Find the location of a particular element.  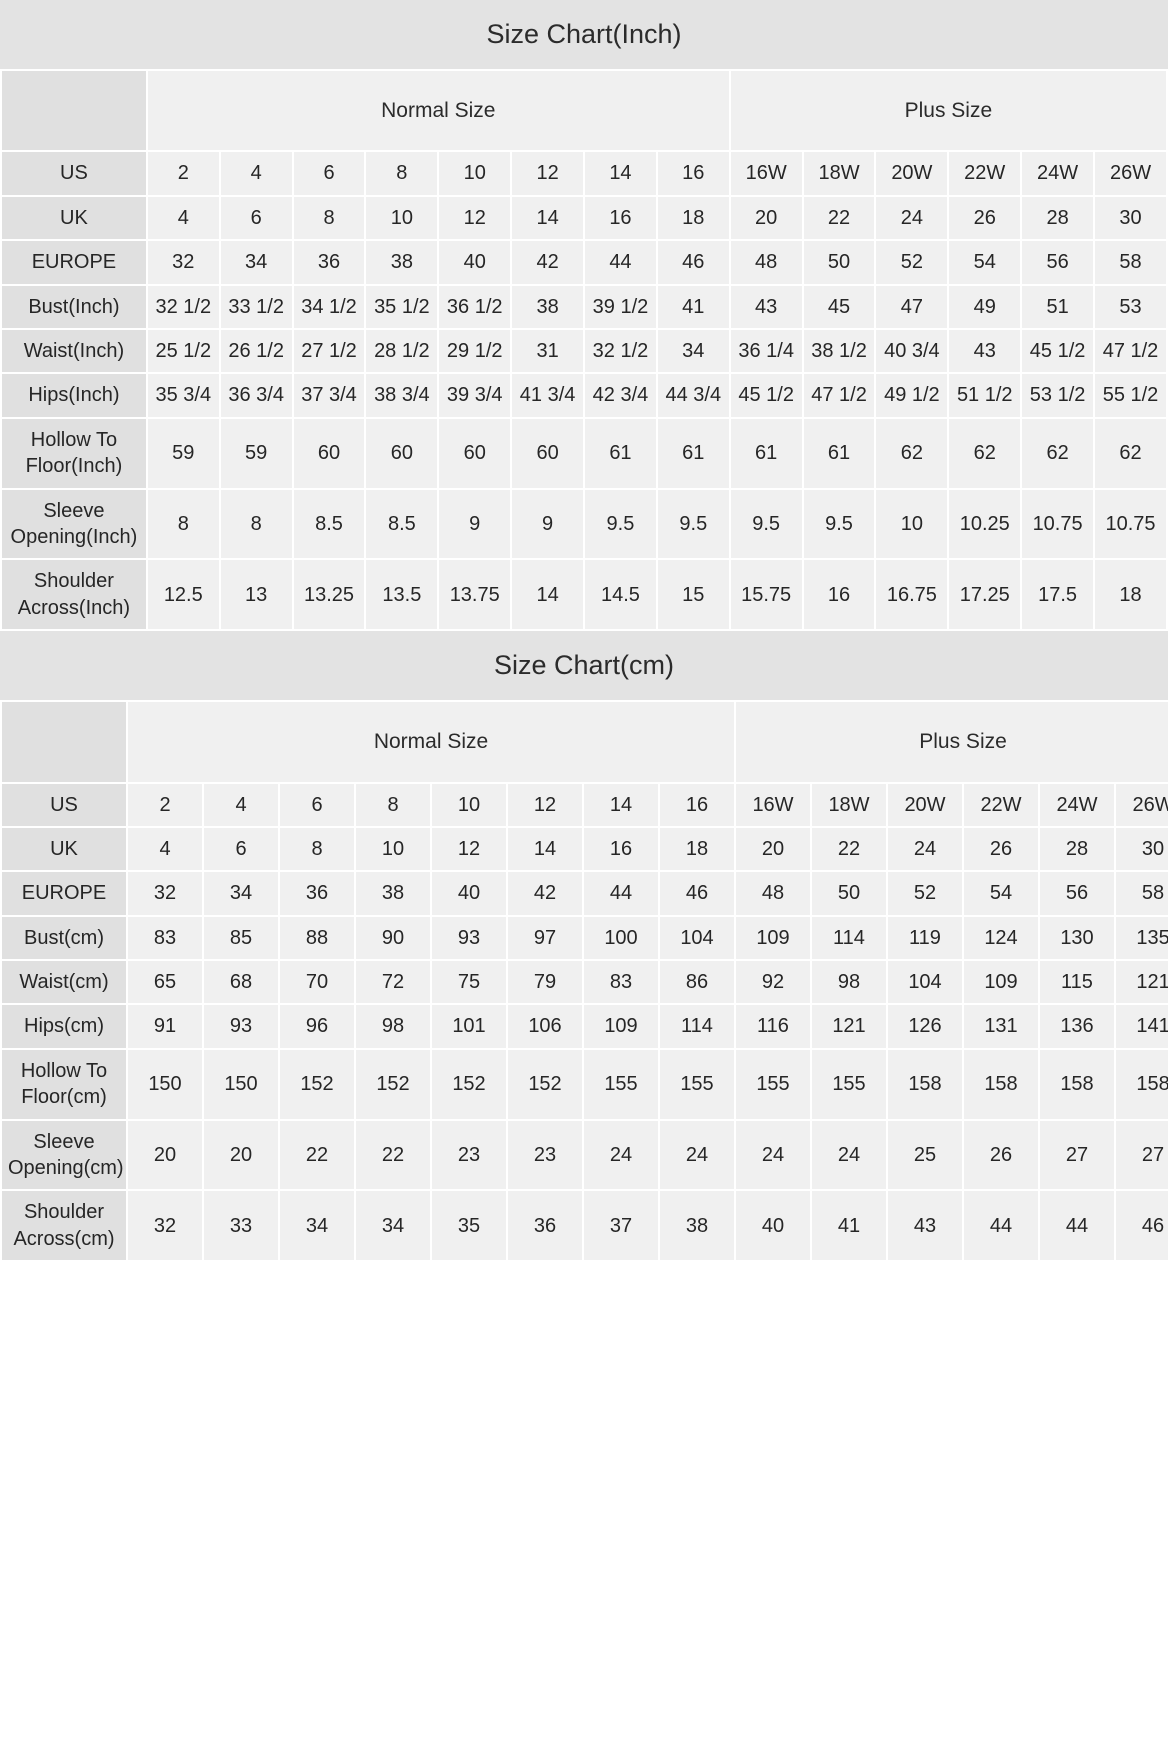

table-cell: 91 is located at coordinates (165, 1026).